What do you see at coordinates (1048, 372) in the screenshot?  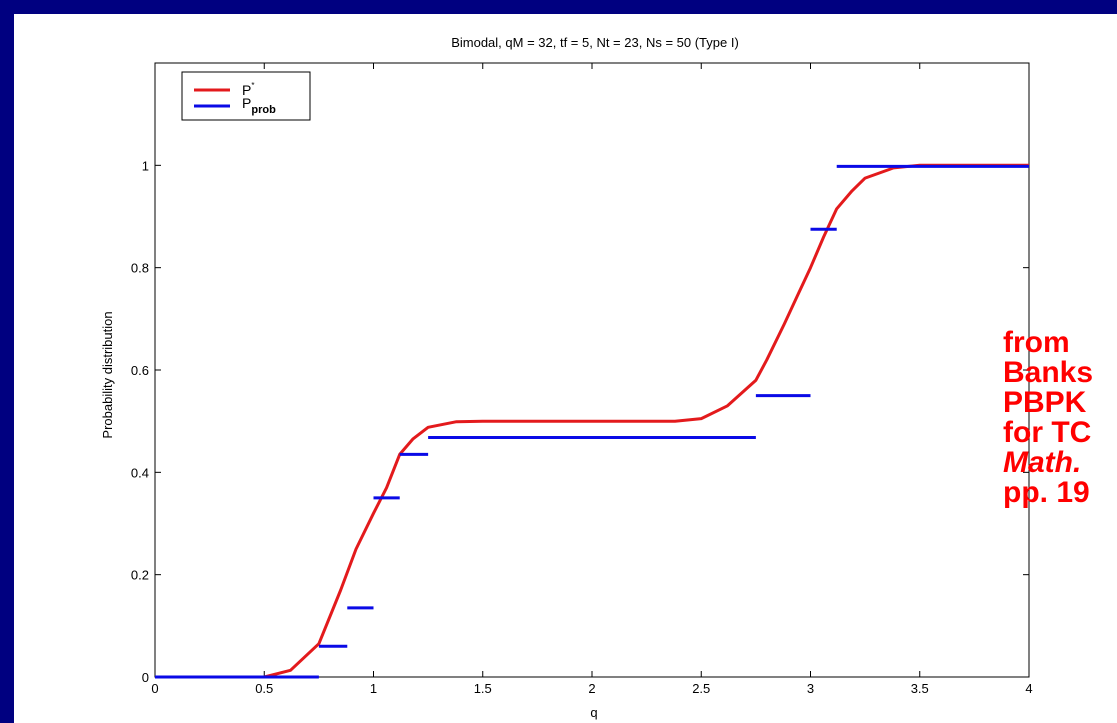 I see `citation-line-2: Banks` at bounding box center [1048, 372].